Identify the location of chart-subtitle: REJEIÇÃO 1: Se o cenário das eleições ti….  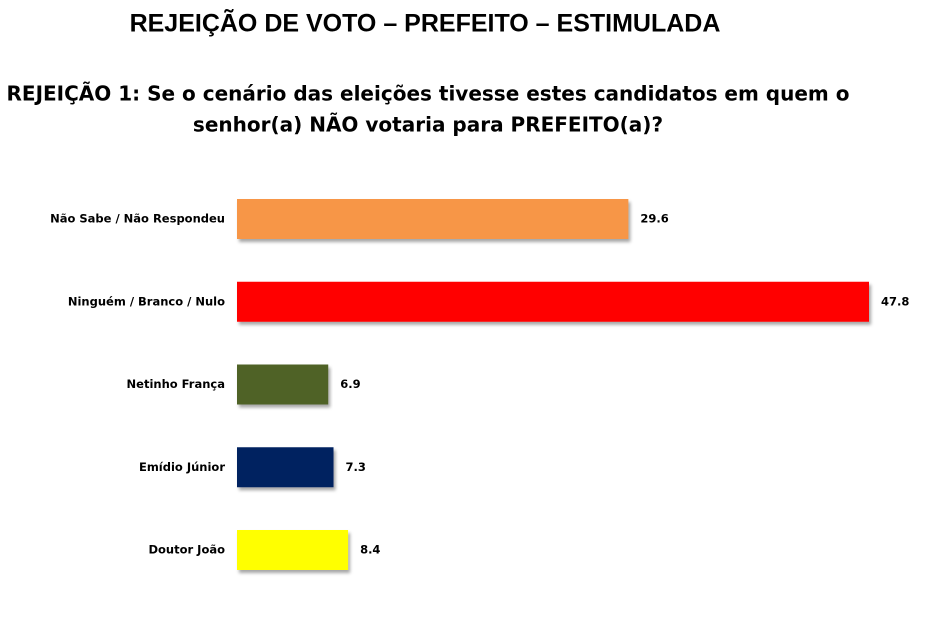
(428, 94).